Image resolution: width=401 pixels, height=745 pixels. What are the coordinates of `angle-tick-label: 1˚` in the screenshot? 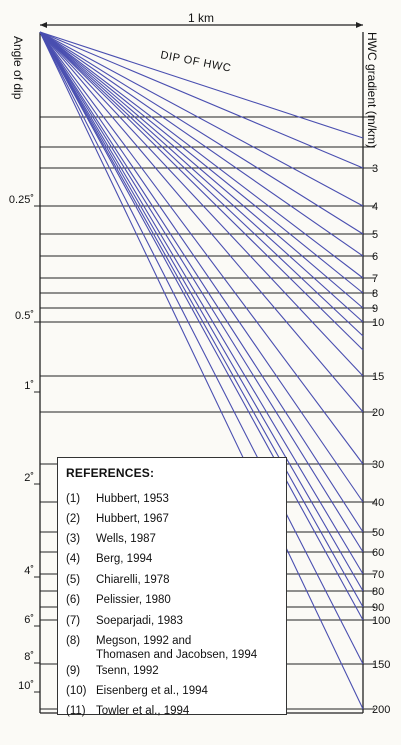 It's located at (29, 386).